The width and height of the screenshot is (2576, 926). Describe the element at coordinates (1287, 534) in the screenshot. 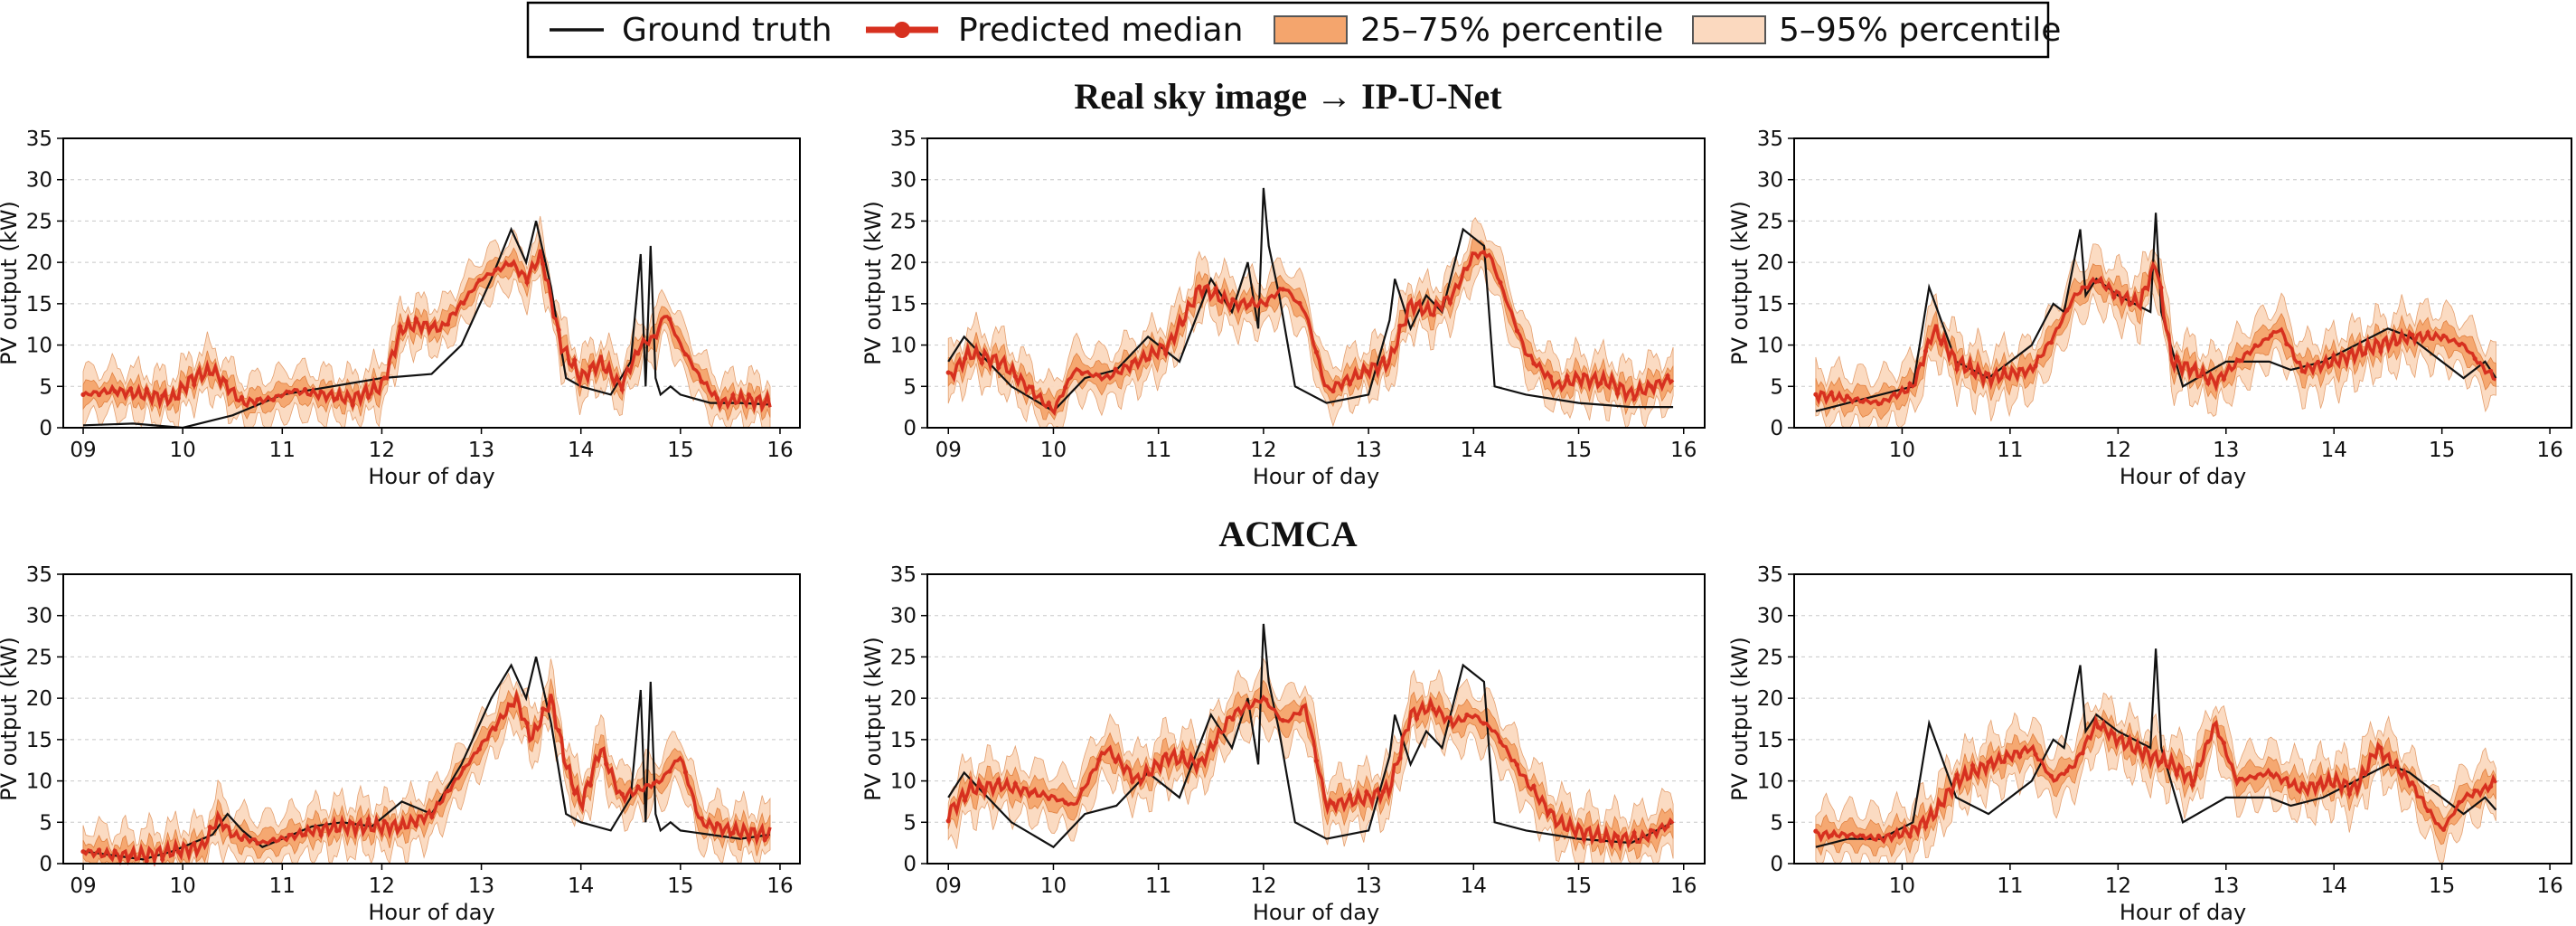

I see `row-title-bottom: ACMCA` at that location.